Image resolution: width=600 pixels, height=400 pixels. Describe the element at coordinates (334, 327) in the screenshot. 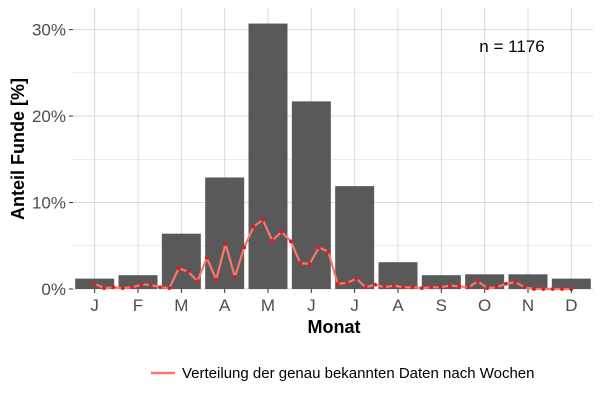

I see `x-axis-title: Monat` at that location.